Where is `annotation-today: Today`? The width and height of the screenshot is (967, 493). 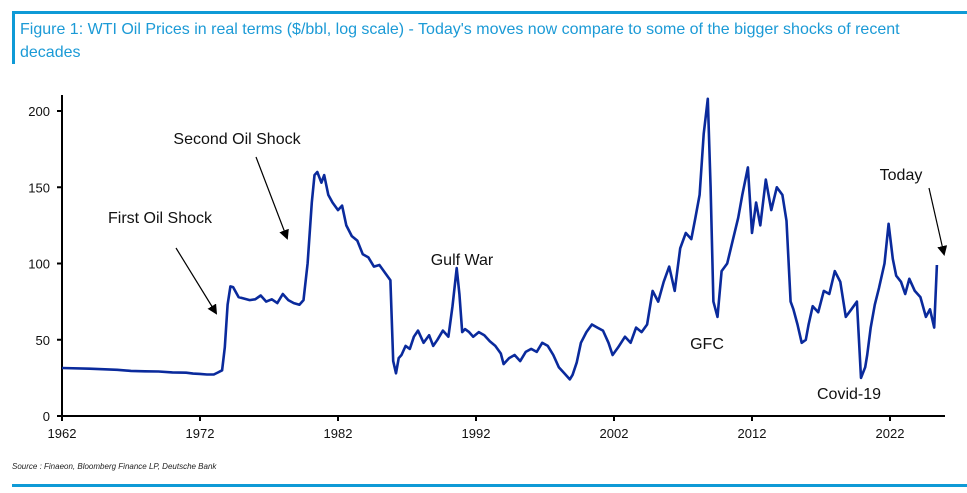
annotation-today: Today is located at coordinates (901, 175).